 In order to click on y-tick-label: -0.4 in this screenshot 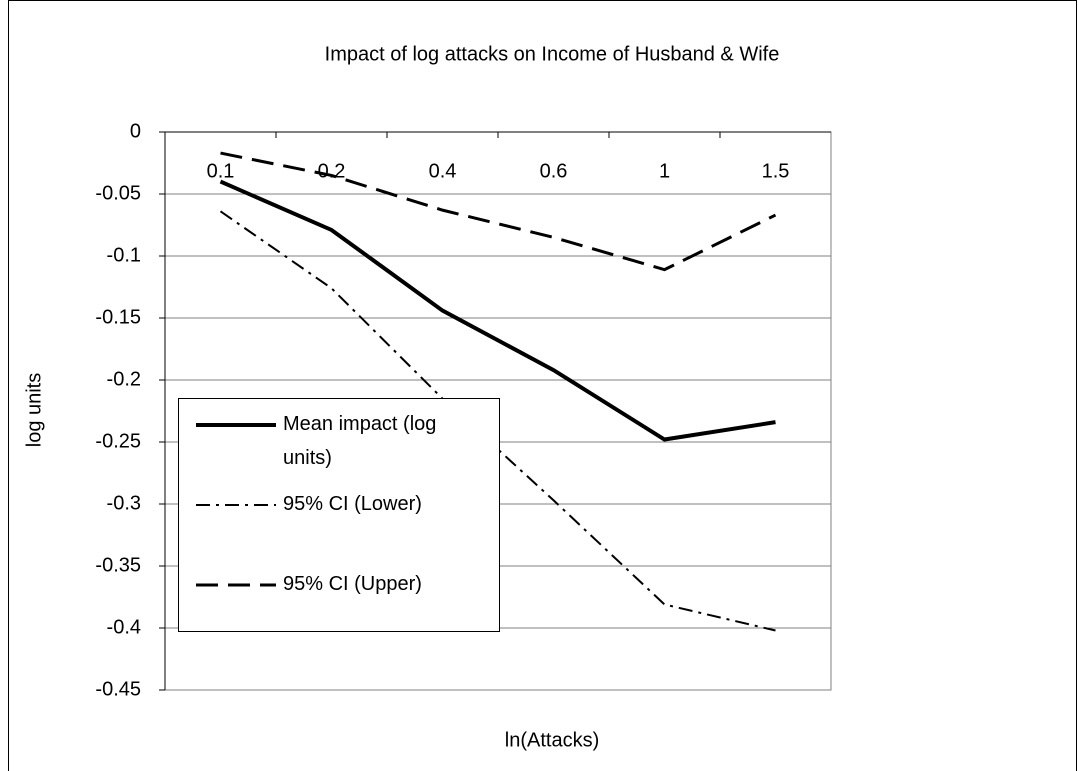, I will do `click(124, 627)`.